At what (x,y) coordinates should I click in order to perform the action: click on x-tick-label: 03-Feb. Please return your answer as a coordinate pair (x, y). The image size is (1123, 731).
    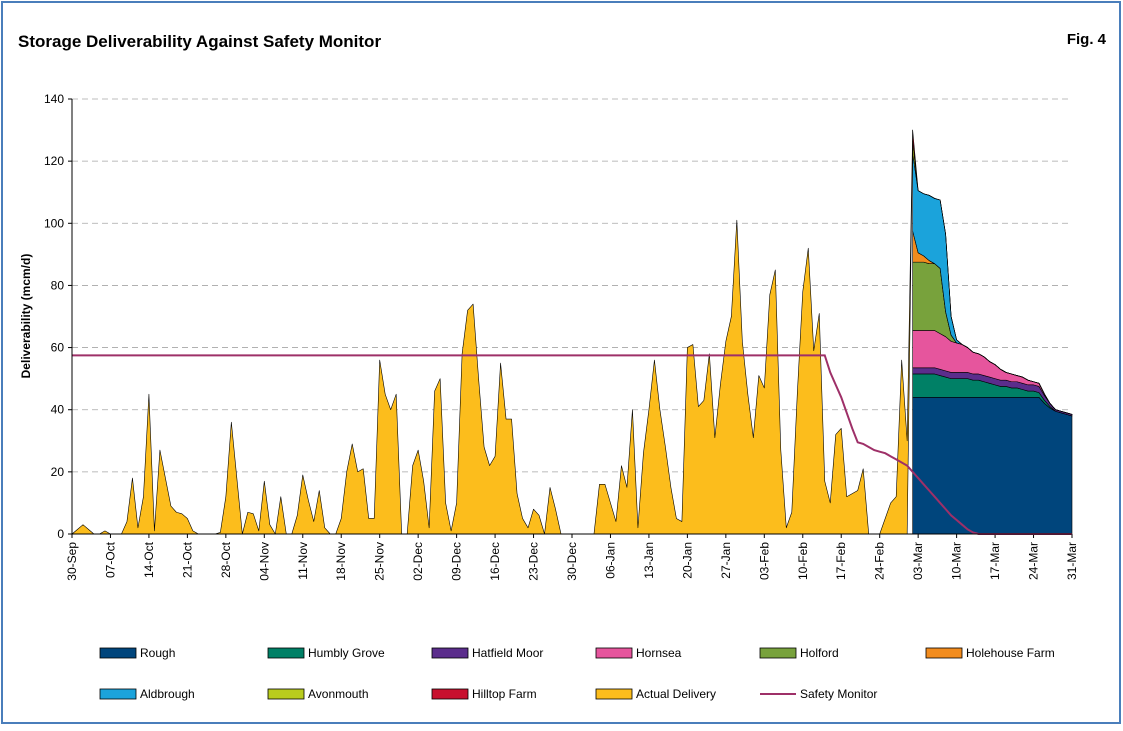
    Looking at the image, I should click on (764, 561).